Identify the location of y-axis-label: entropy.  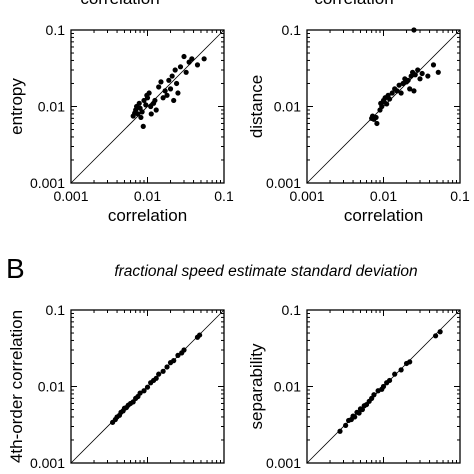
(16, 106).